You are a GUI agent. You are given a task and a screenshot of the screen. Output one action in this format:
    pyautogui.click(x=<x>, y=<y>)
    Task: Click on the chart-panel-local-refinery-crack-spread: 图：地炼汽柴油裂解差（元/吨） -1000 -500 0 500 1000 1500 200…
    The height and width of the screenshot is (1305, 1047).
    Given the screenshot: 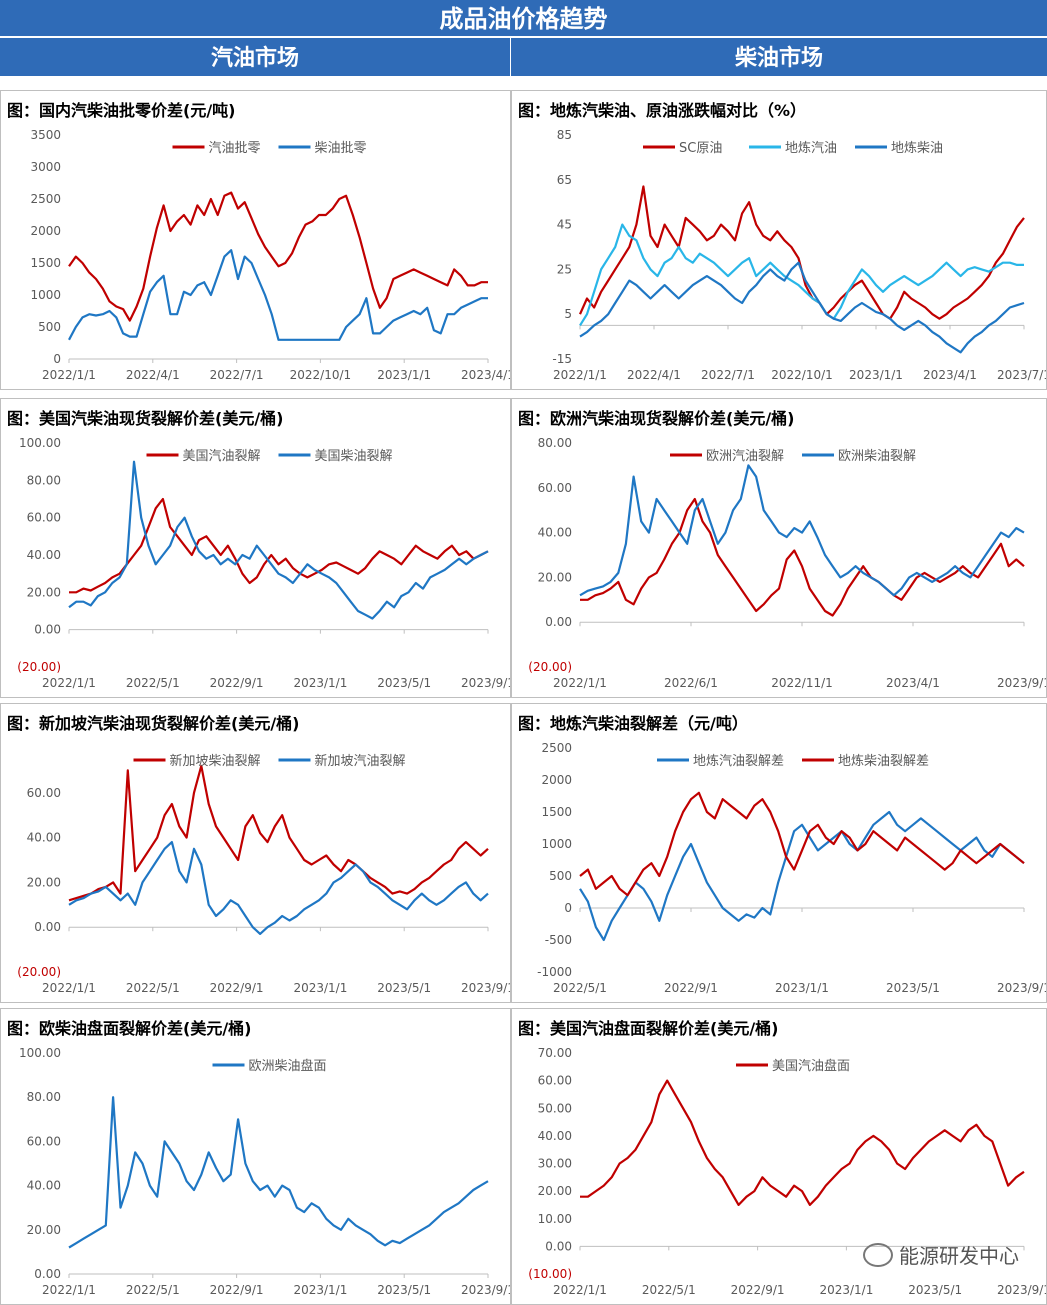 What is the action you would take?
    pyautogui.click(x=779, y=853)
    